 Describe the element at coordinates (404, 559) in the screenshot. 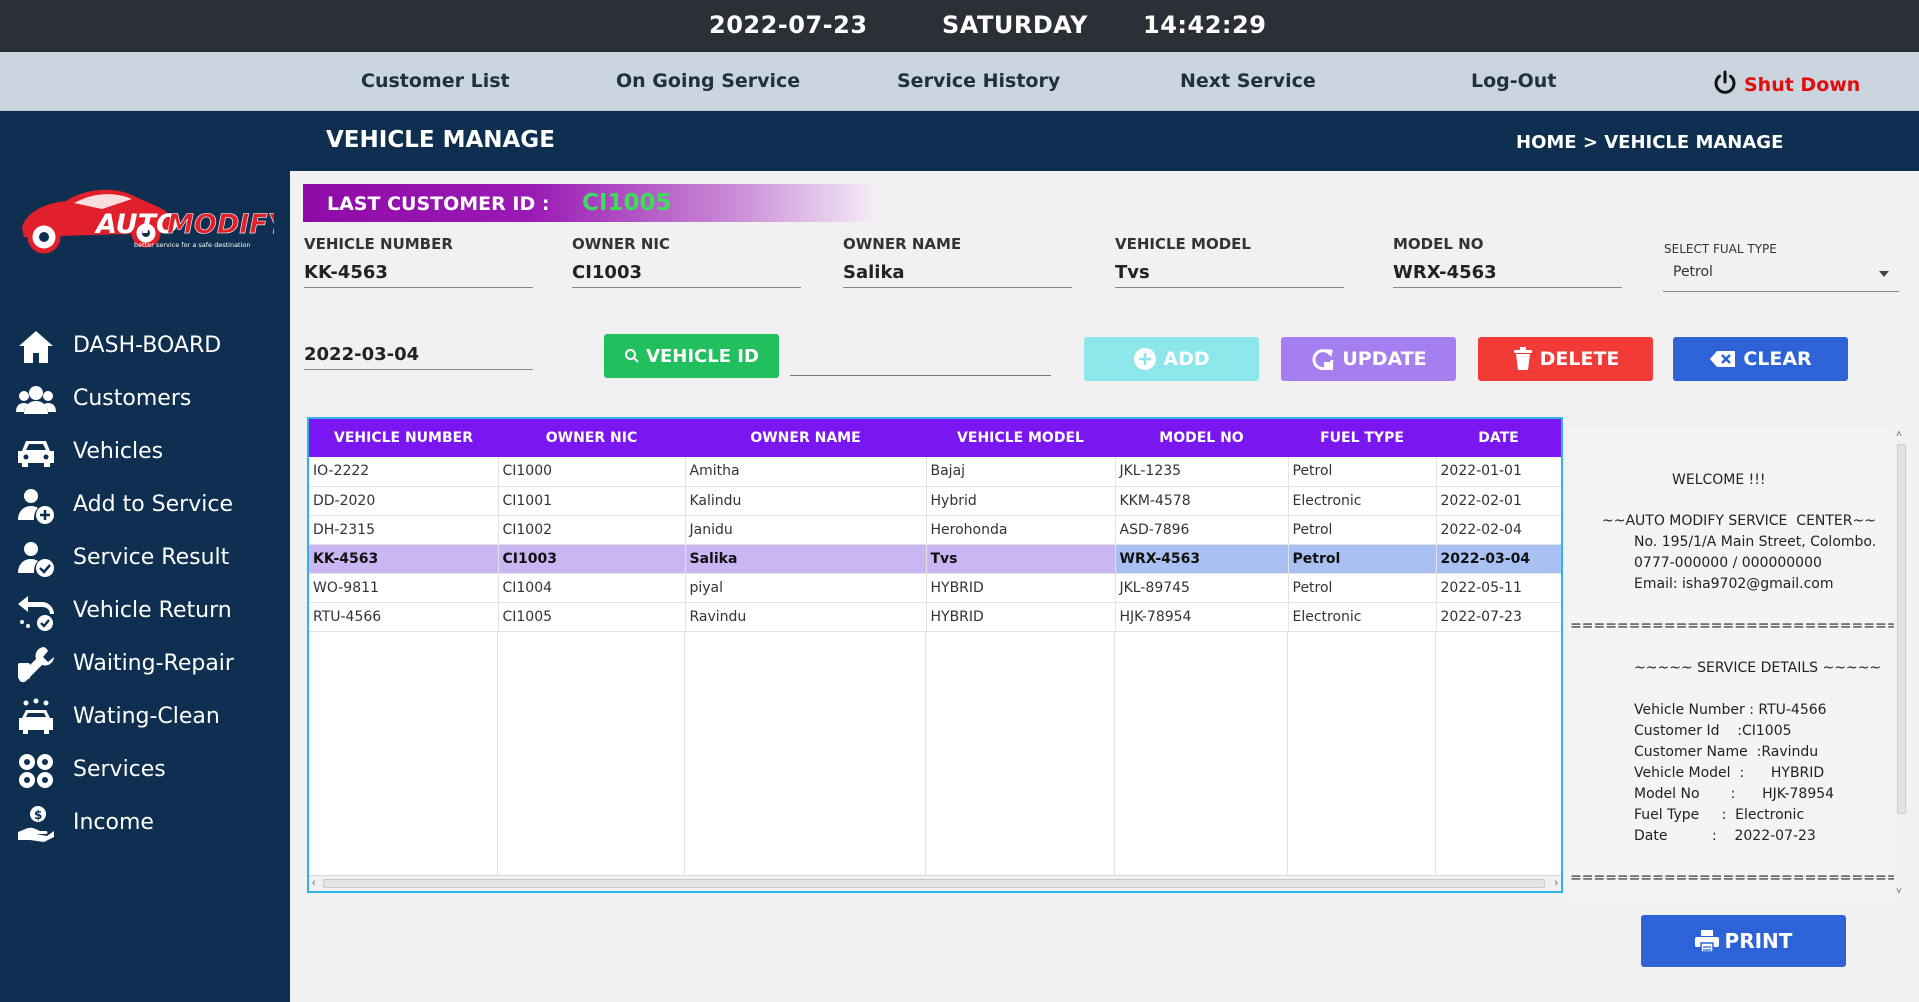

I see `table-cell: KK-4563` at that location.